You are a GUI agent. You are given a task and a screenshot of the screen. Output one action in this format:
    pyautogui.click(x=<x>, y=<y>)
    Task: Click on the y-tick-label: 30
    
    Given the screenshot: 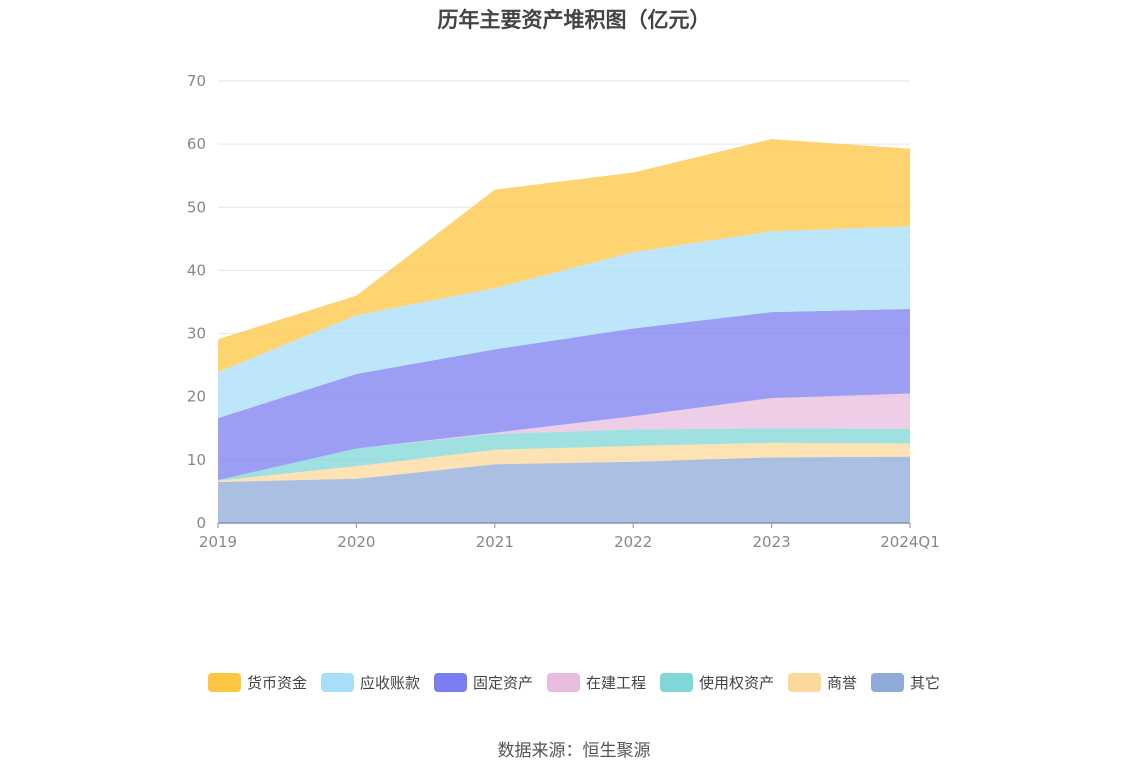 What is the action you would take?
    pyautogui.click(x=196, y=334)
    